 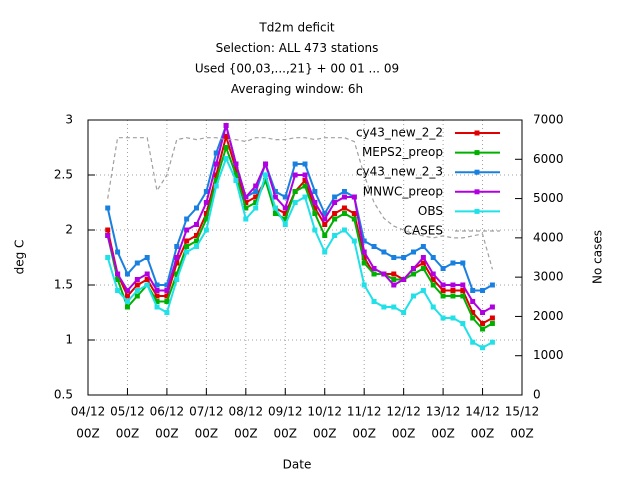 What do you see at coordinates (63, 395) in the screenshot?
I see `y-tick-label: 0.5` at bounding box center [63, 395].